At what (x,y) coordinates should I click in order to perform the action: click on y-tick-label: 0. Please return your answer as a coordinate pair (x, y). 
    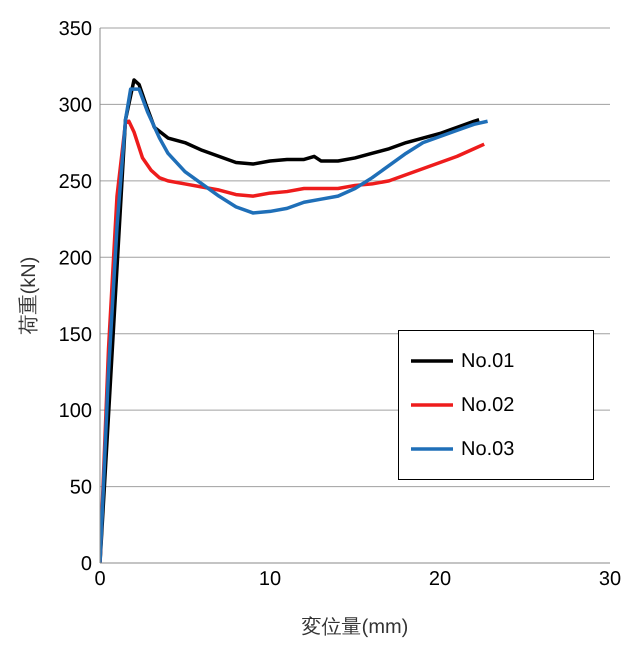
    Looking at the image, I should click on (86, 564).